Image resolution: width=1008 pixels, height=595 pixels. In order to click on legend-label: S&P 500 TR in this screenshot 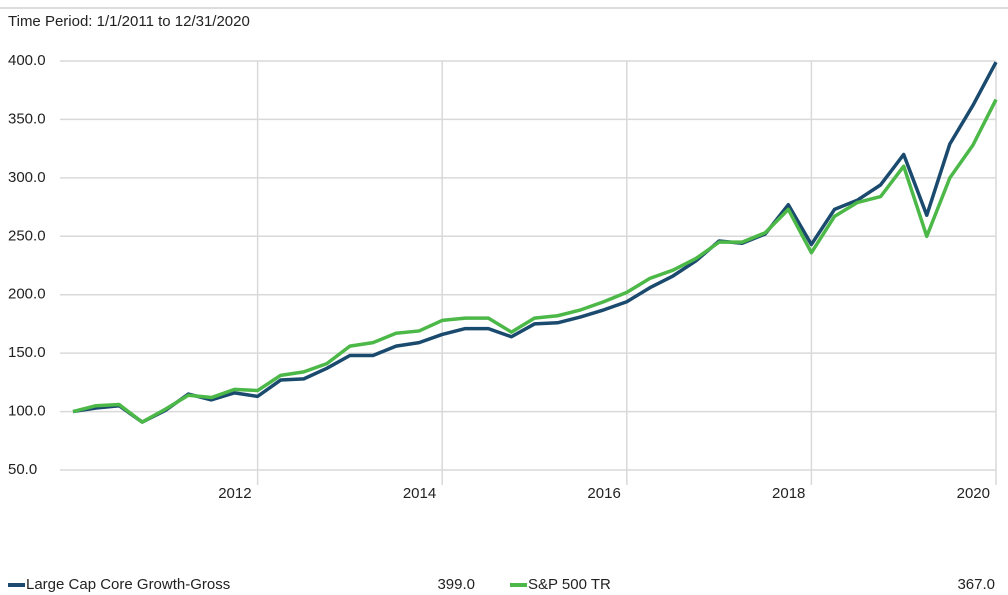, I will do `click(569, 584)`.